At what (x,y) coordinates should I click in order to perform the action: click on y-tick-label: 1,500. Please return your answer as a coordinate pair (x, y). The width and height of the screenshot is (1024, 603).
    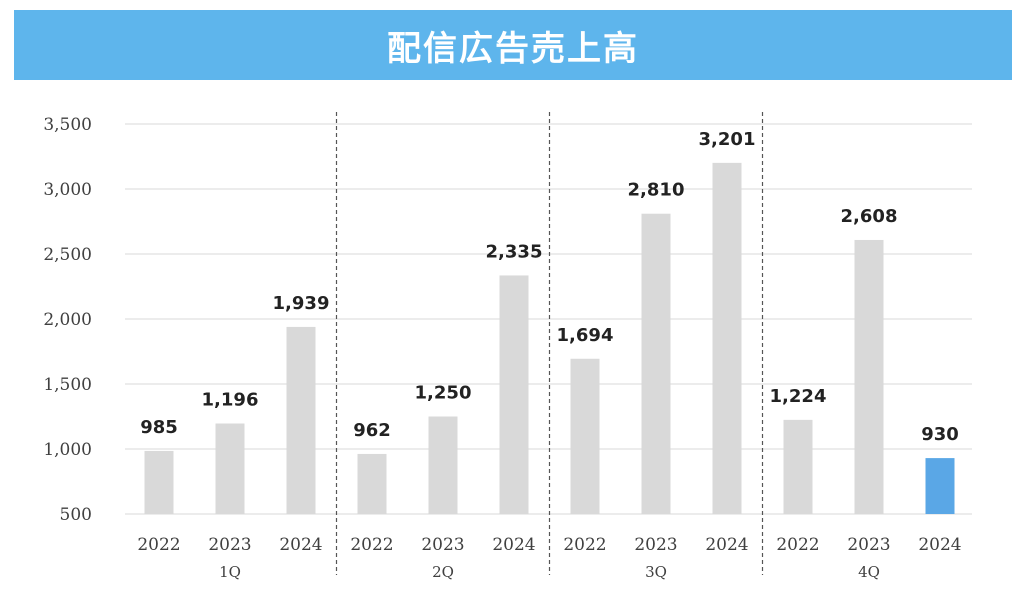
    Looking at the image, I should click on (67, 385).